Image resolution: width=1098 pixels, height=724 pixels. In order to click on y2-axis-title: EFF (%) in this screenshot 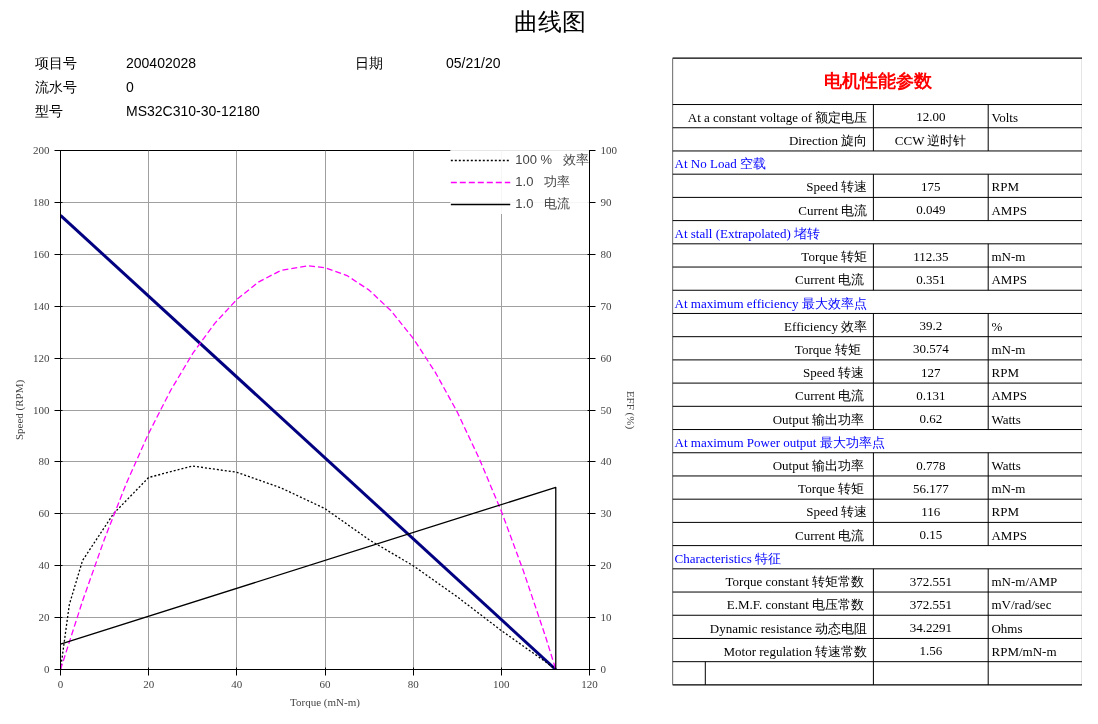, I will do `click(630, 410)`.